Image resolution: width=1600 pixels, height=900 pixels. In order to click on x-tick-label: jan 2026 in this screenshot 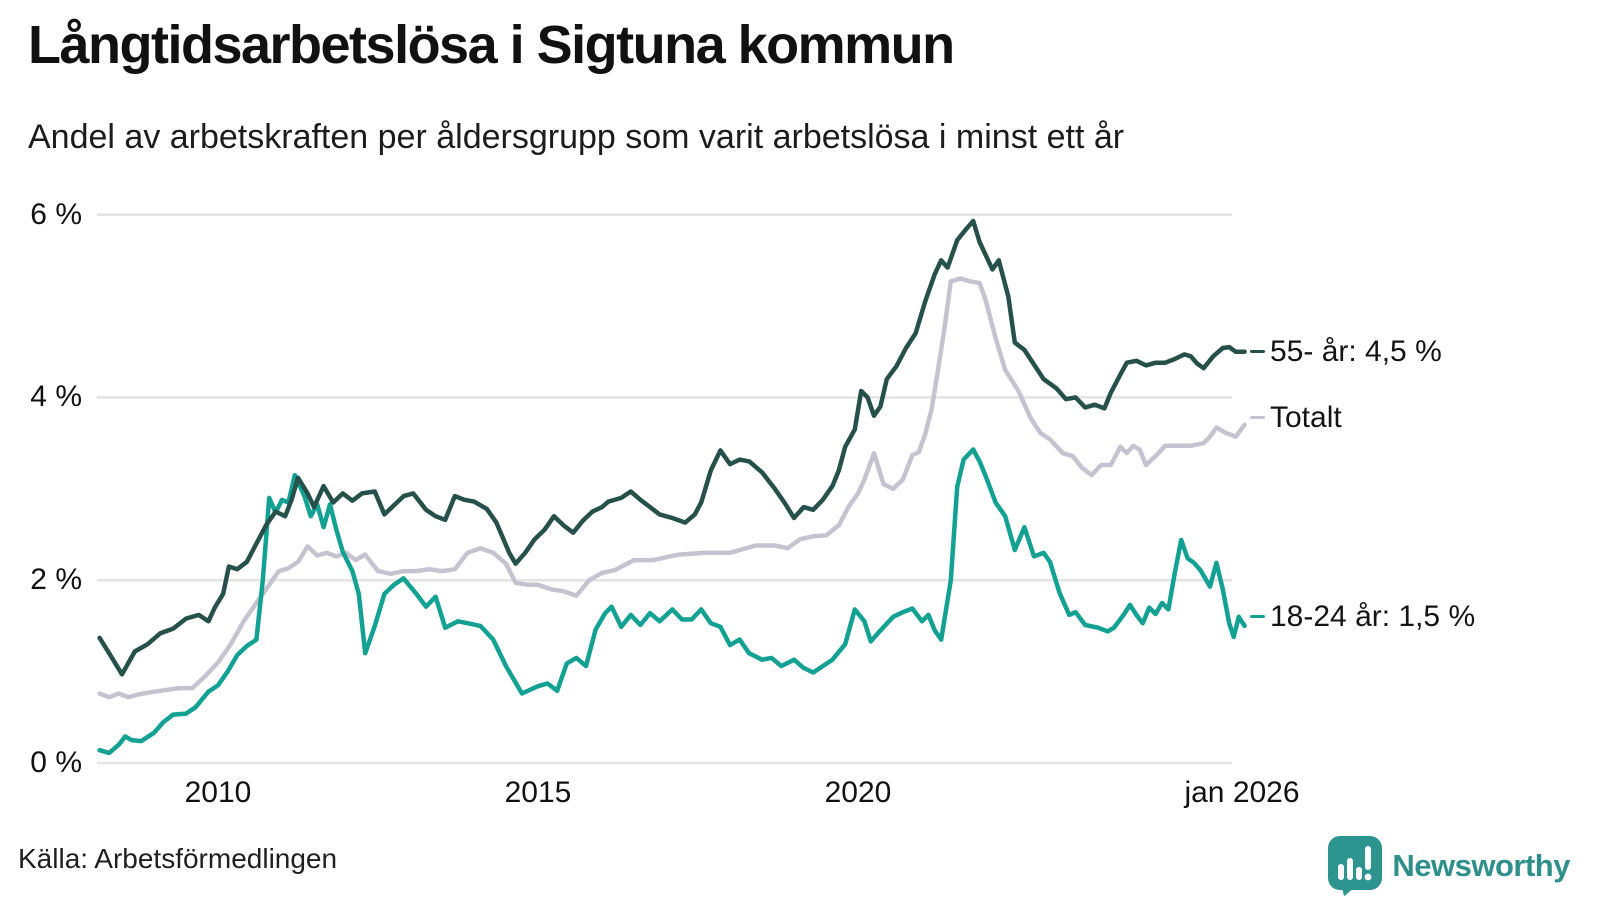, I will do `click(1242, 792)`.